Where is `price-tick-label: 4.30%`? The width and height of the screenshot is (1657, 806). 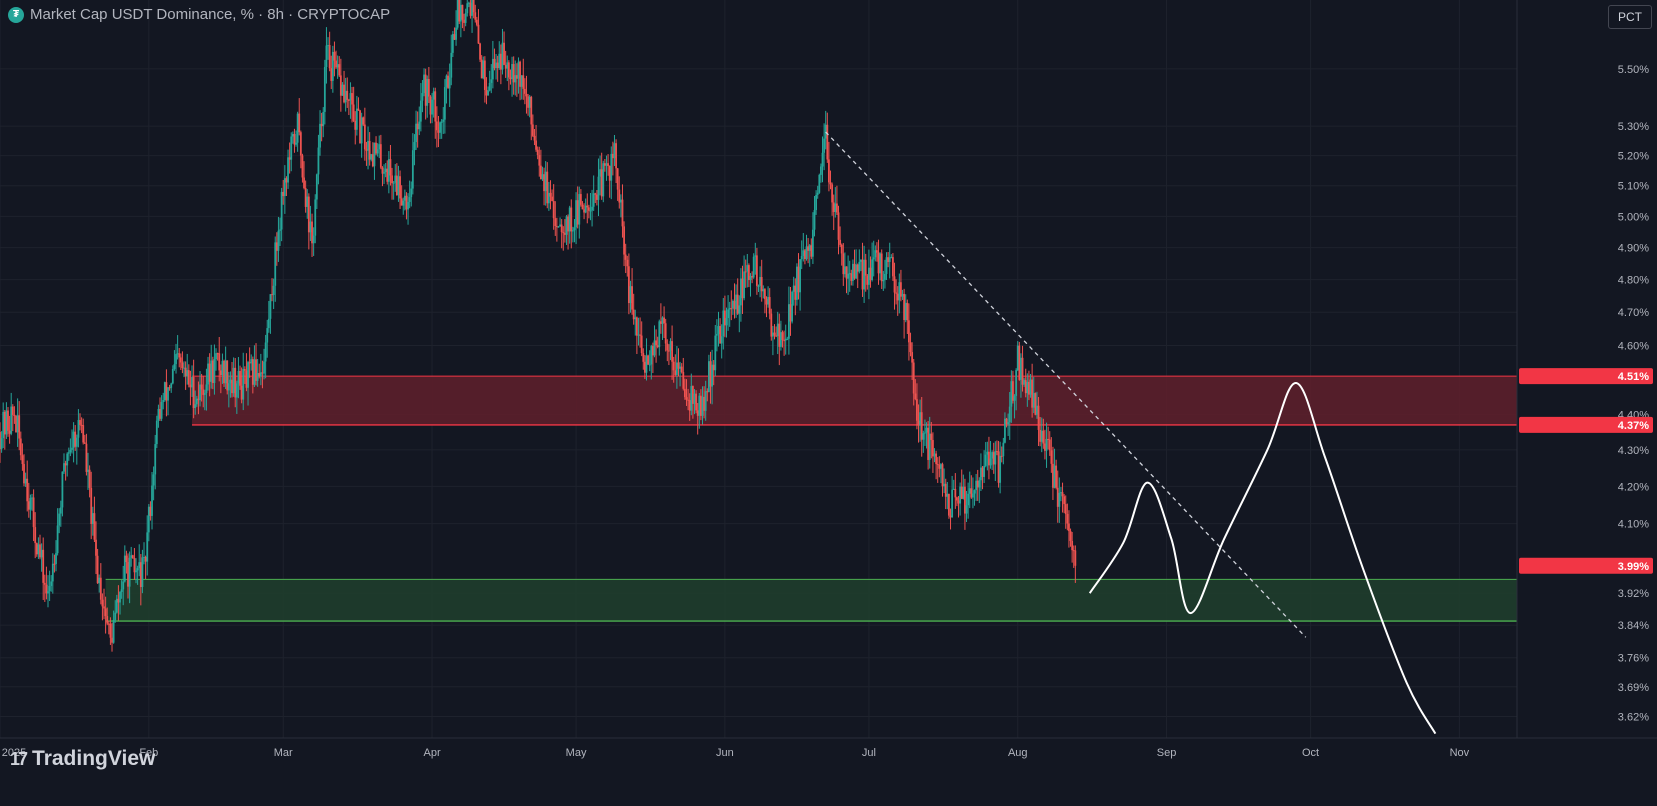
price-tick-label: 4.30% is located at coordinates (1633, 451).